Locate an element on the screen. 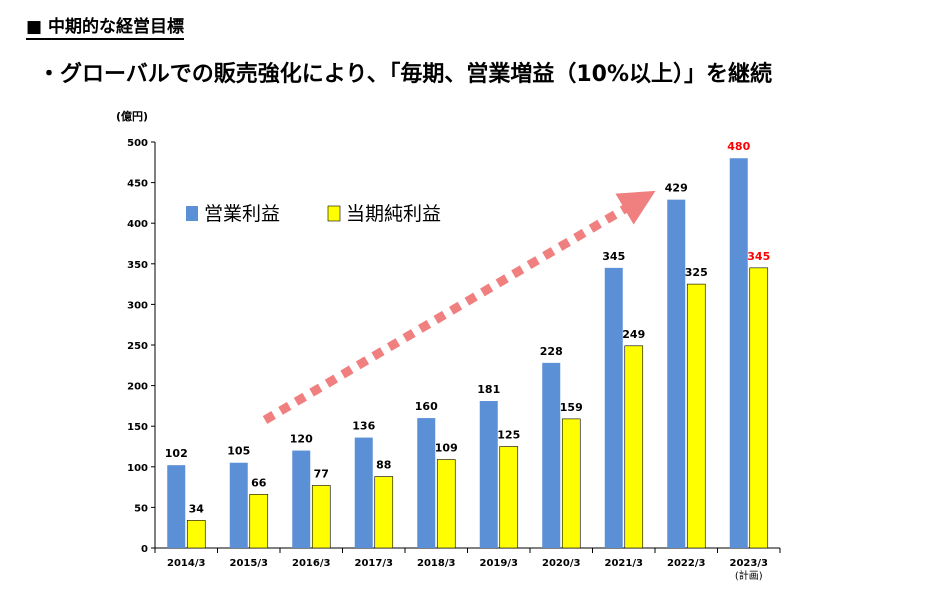 The height and width of the screenshot is (591, 941). x-tick-label: 2018/3 is located at coordinates (436, 563).